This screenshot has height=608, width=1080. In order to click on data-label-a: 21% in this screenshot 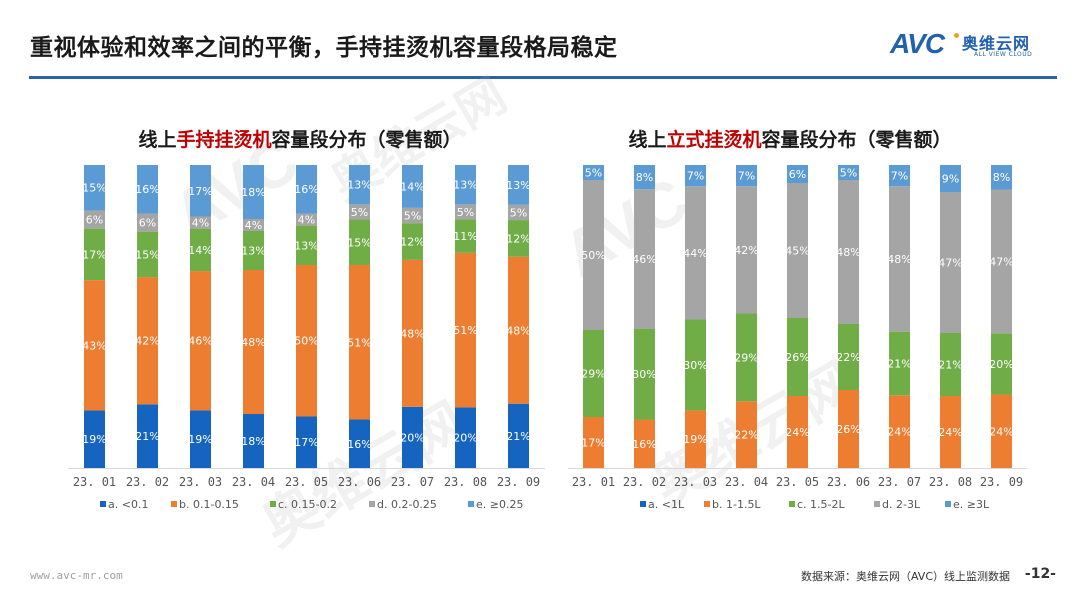, I will do `click(518, 436)`.